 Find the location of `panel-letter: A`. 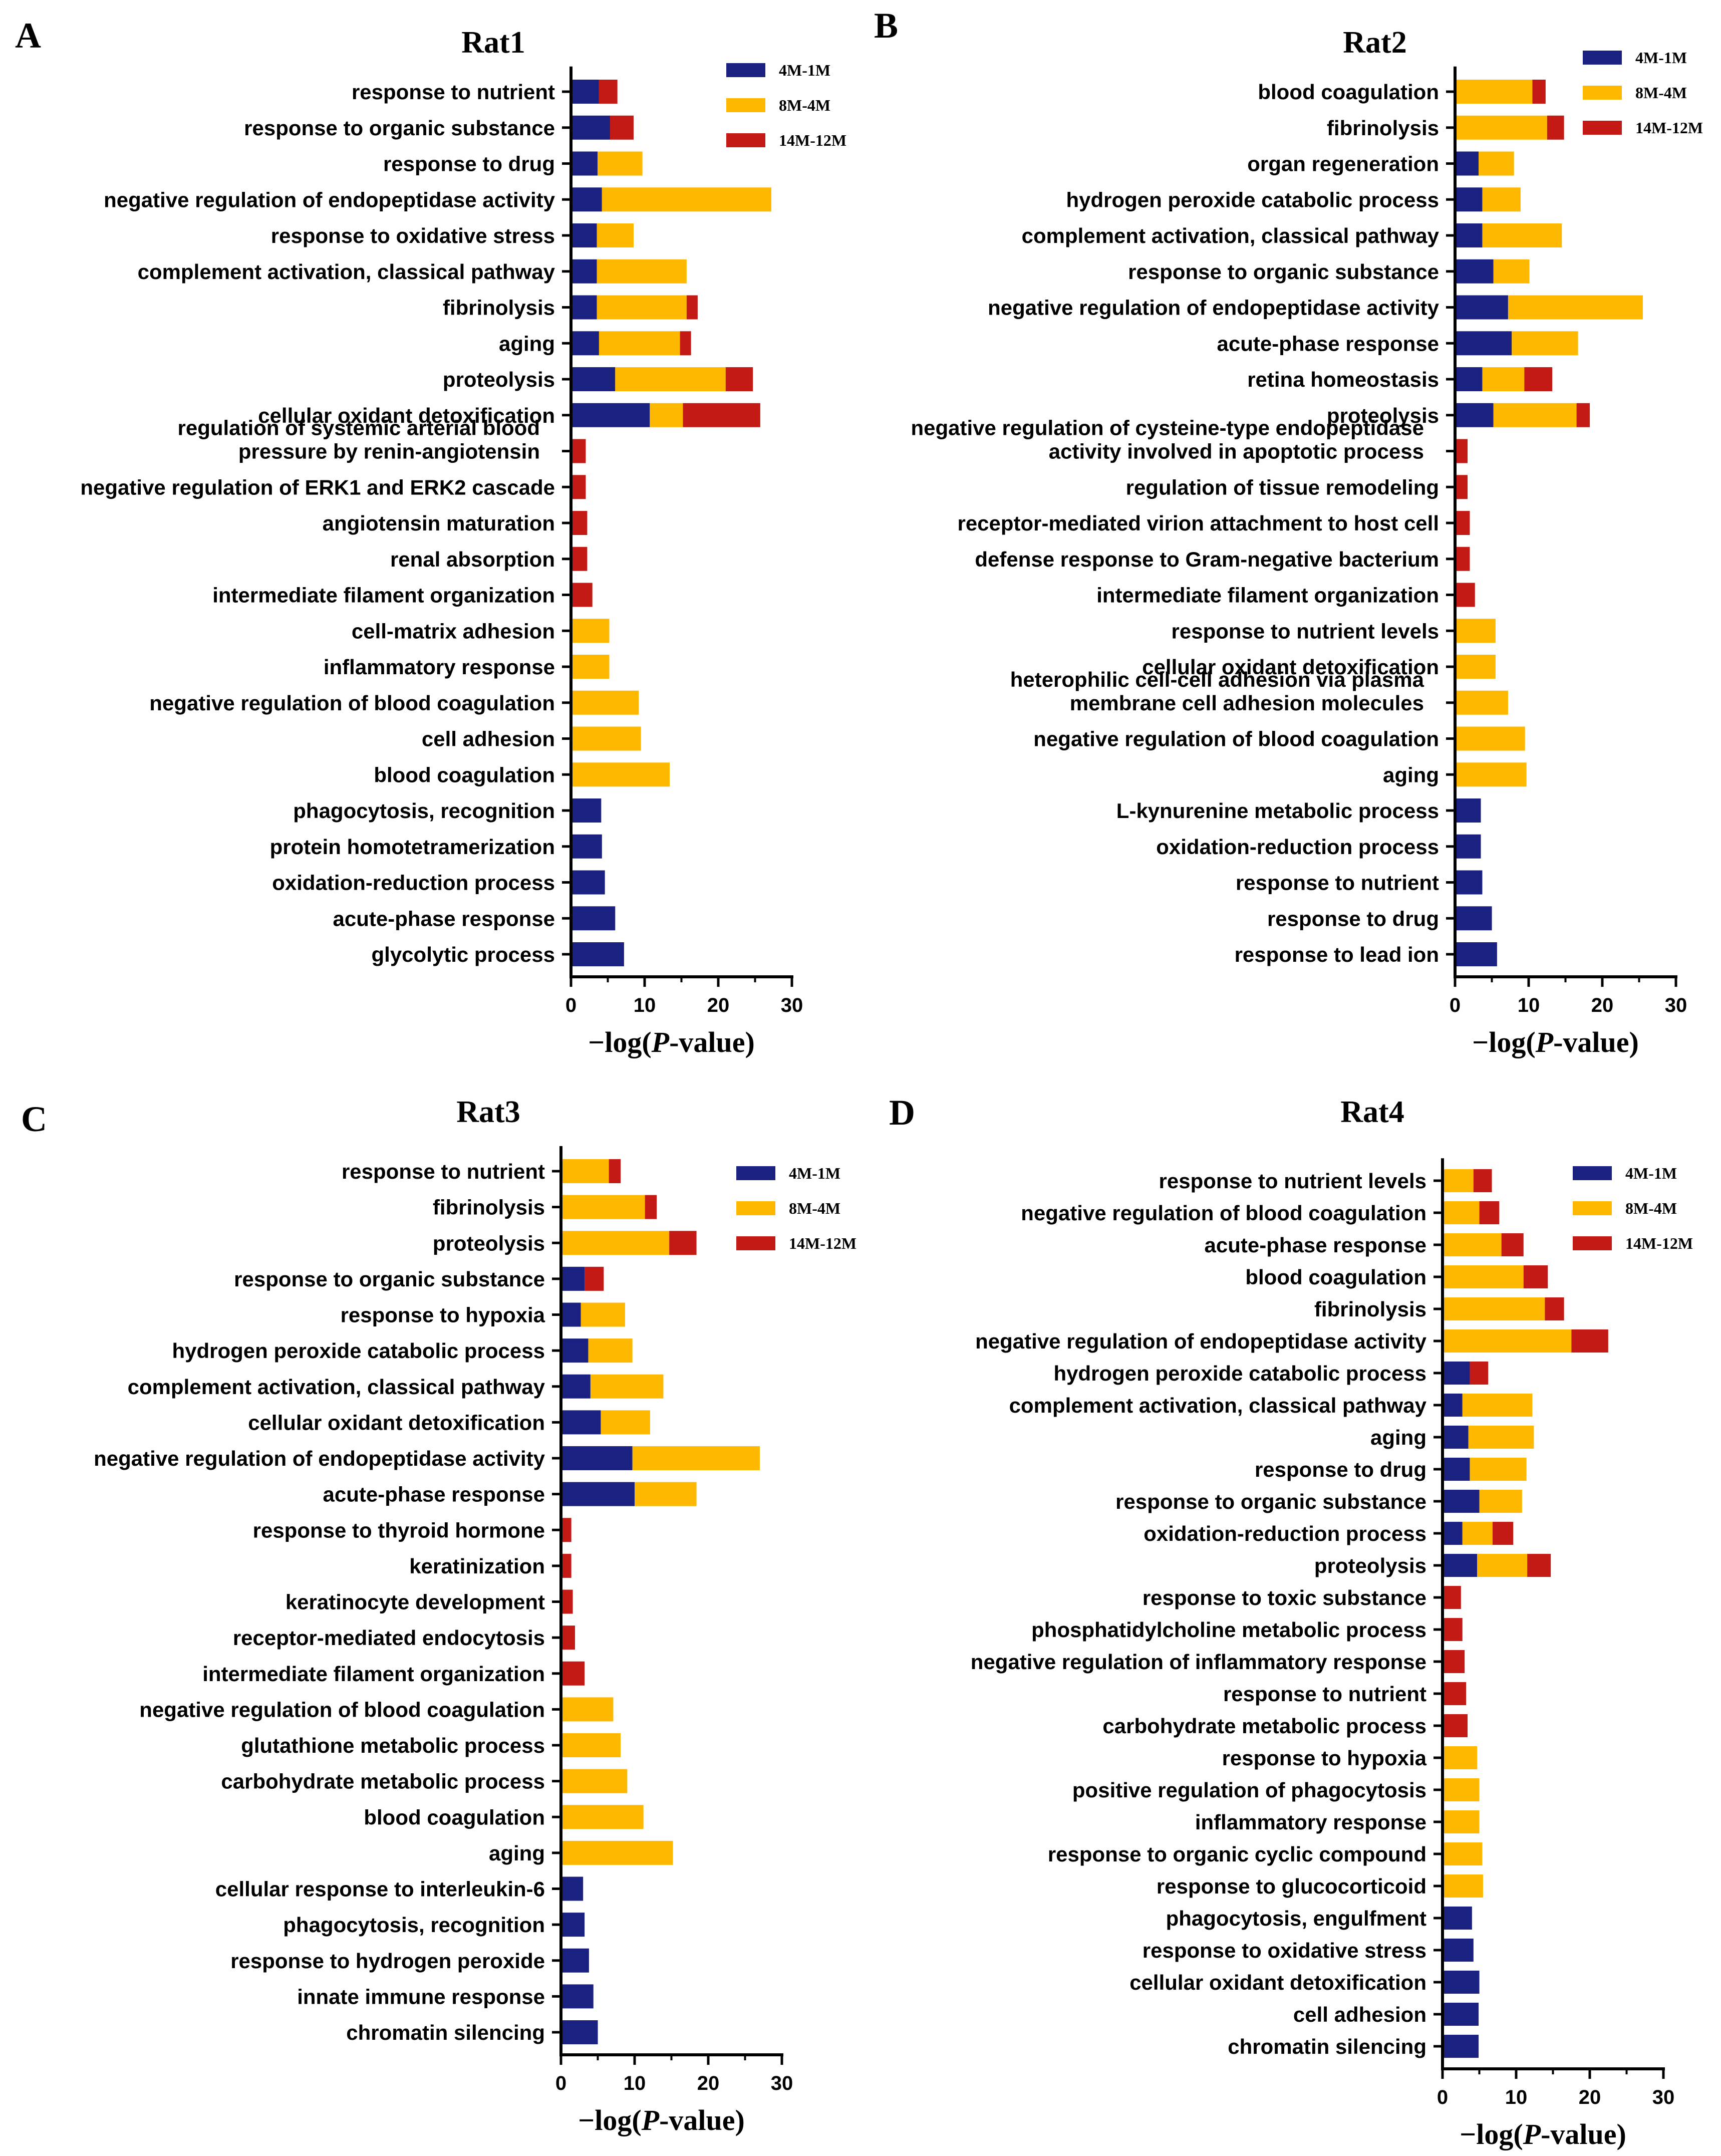

panel-letter: A is located at coordinates (28, 36).